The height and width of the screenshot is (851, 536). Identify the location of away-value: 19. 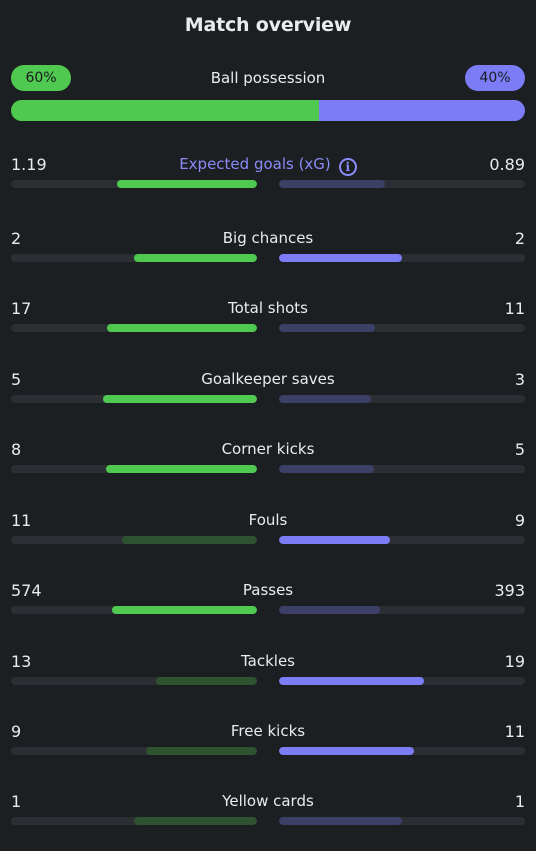
(514, 661).